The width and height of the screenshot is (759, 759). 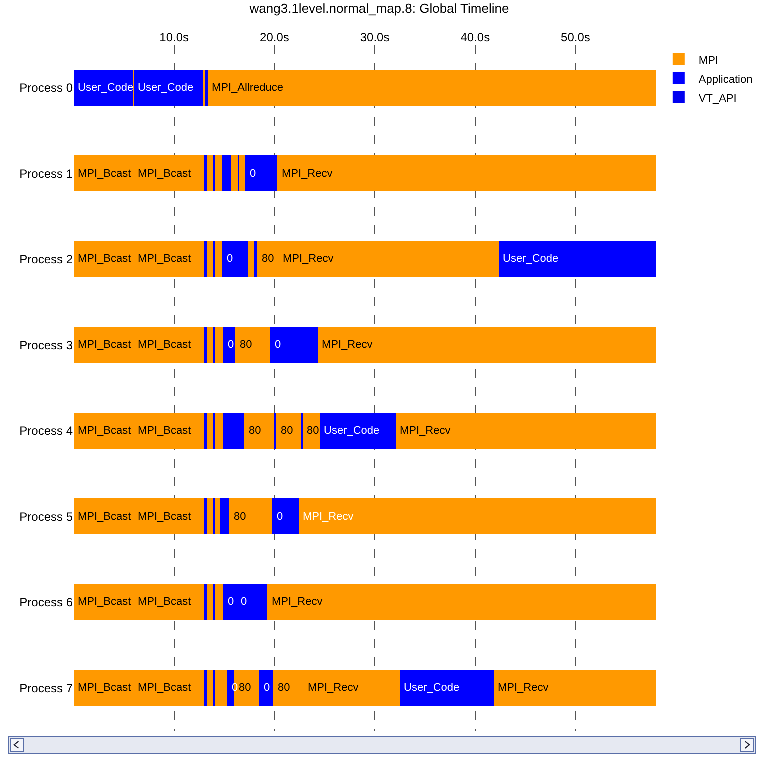 What do you see at coordinates (275, 37) in the screenshot?
I see `x-tick-label: 20.0s` at bounding box center [275, 37].